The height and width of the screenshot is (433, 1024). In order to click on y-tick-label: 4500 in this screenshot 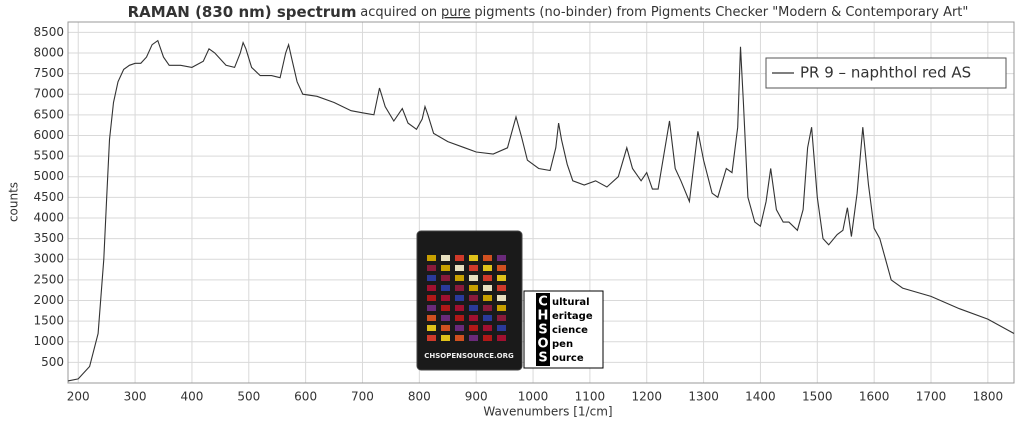, I will do `click(48, 197)`.